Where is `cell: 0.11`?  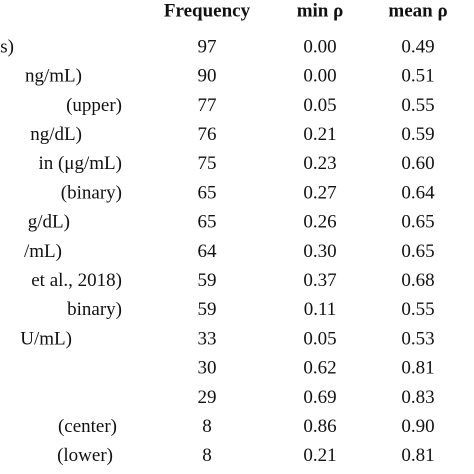 cell: 0.11 is located at coordinates (320, 309).